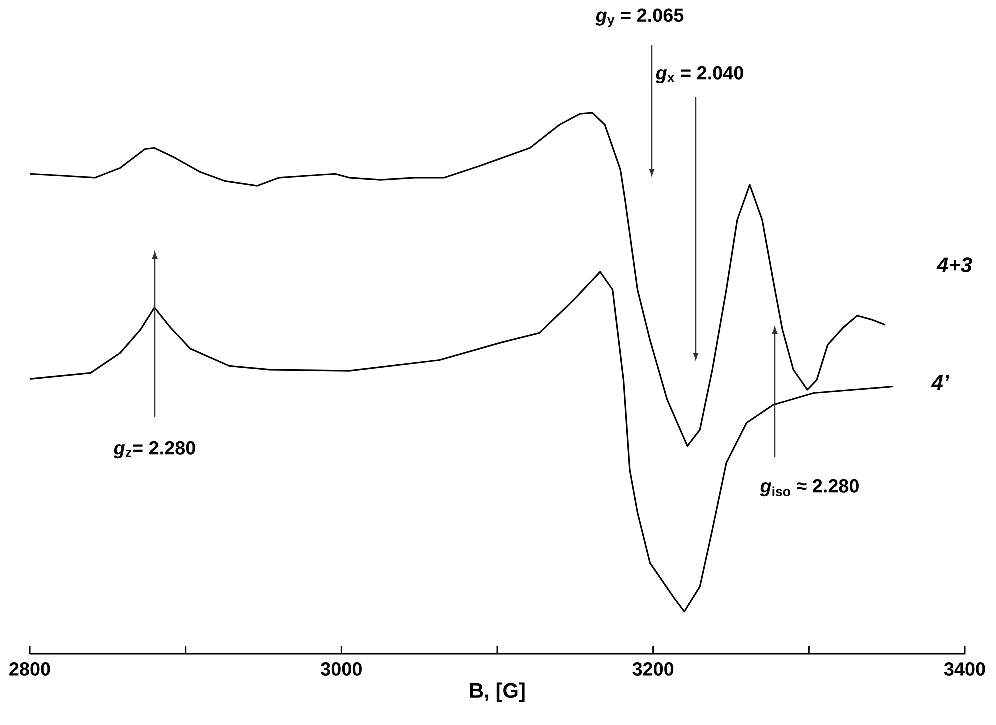 This screenshot has width=996, height=725. I want to click on text: 4+3, so click(954, 265).